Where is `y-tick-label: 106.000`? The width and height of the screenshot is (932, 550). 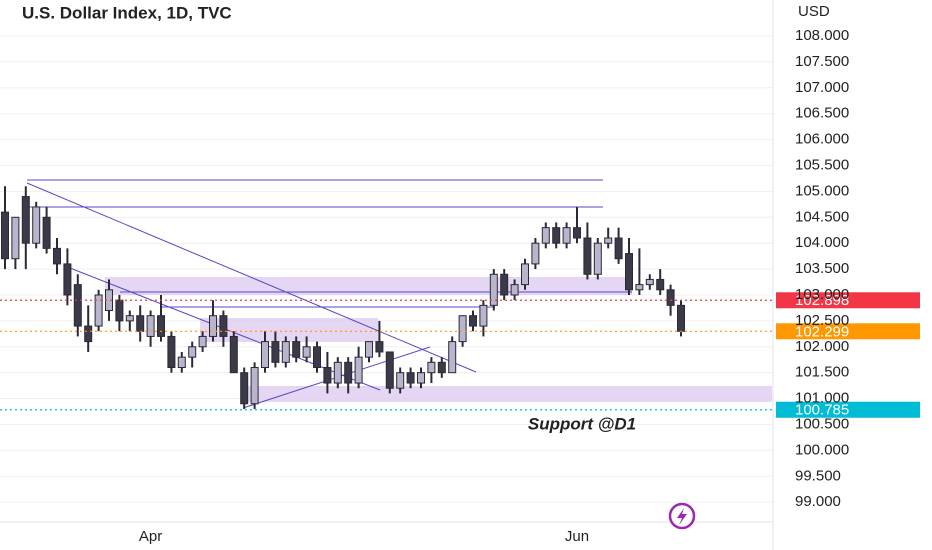
y-tick-label: 106.000 is located at coordinates (822, 139).